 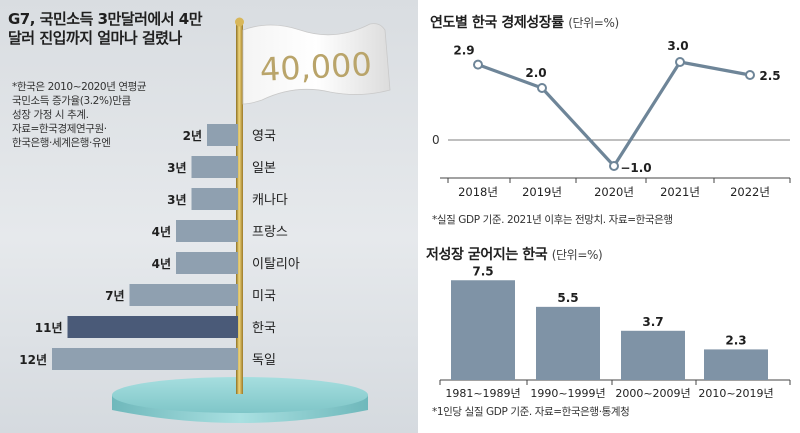 I want to click on g7-country-label: 프랑스, so click(x=270, y=232).